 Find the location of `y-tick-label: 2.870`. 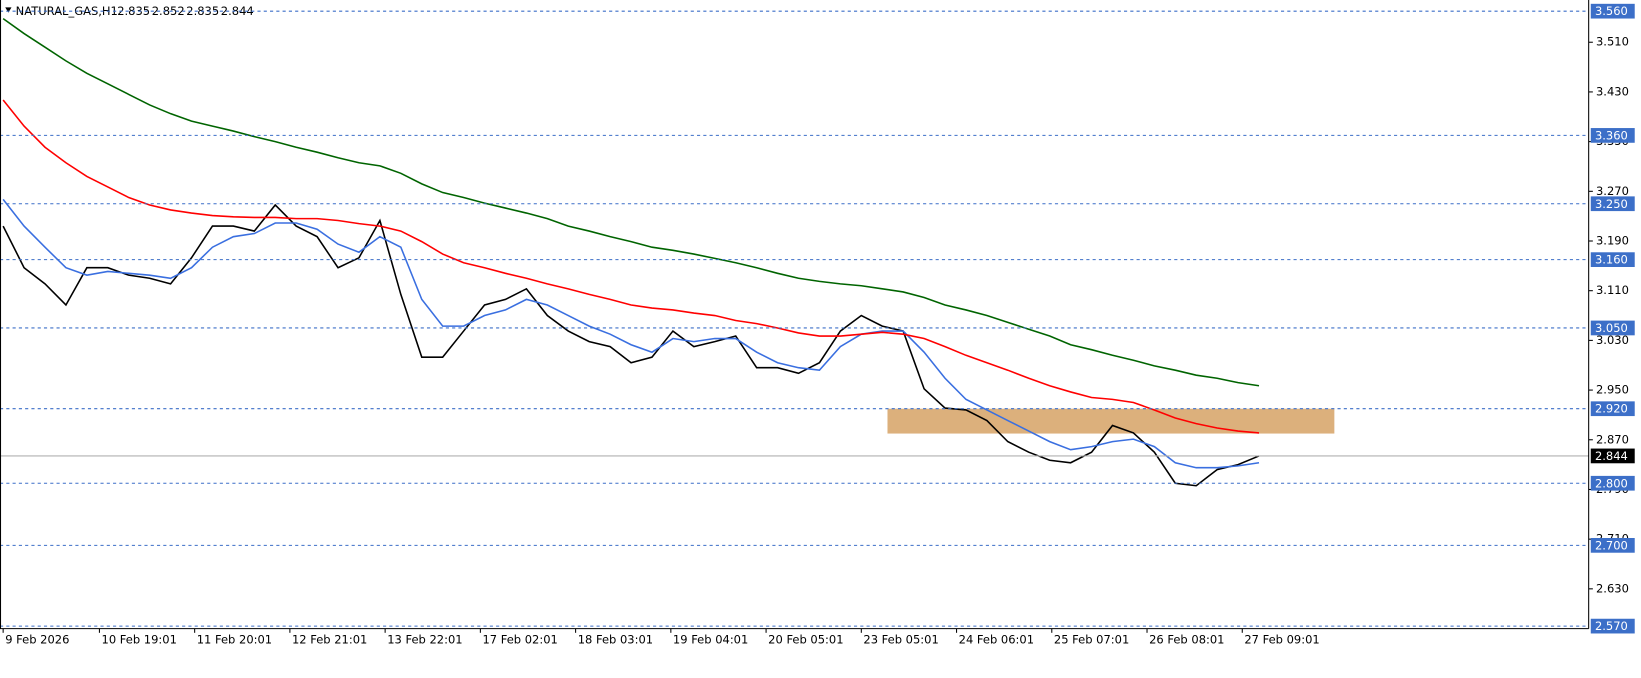

y-tick-label: 2.870 is located at coordinates (1612, 439).